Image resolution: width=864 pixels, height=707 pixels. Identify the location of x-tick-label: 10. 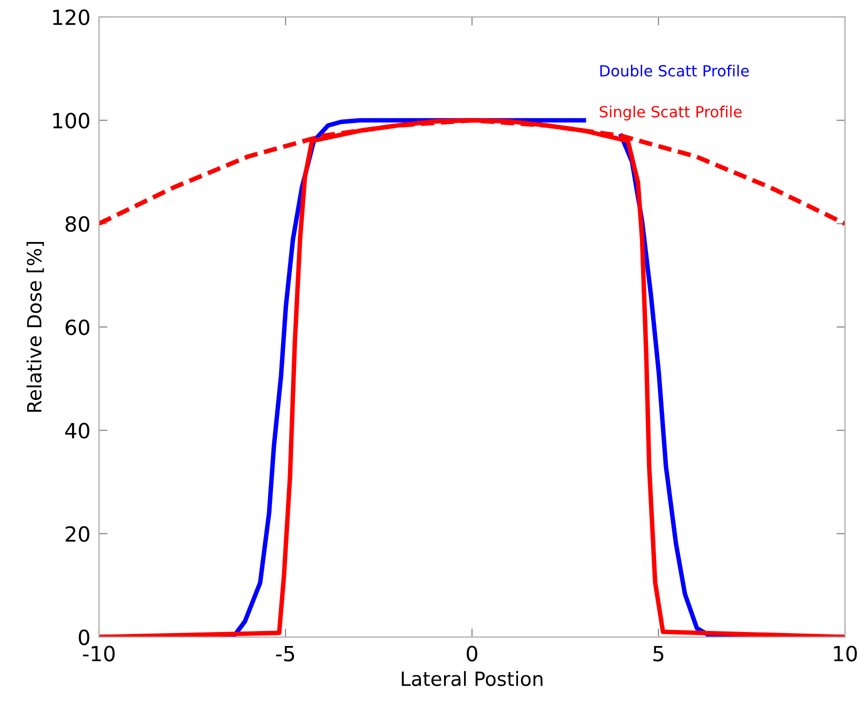
(845, 654).